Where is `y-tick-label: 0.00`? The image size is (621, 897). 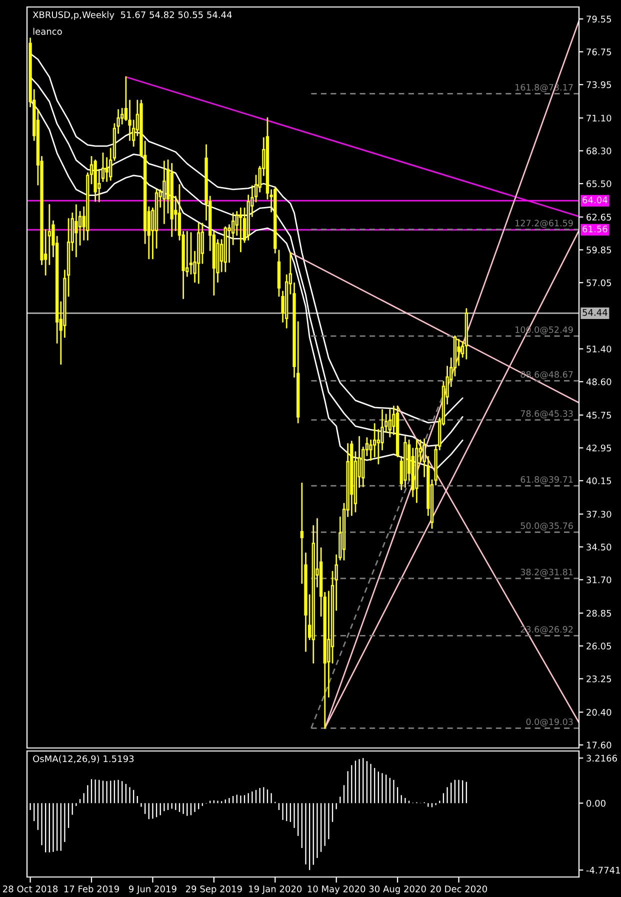
y-tick-label: 0.00 is located at coordinates (596, 803).